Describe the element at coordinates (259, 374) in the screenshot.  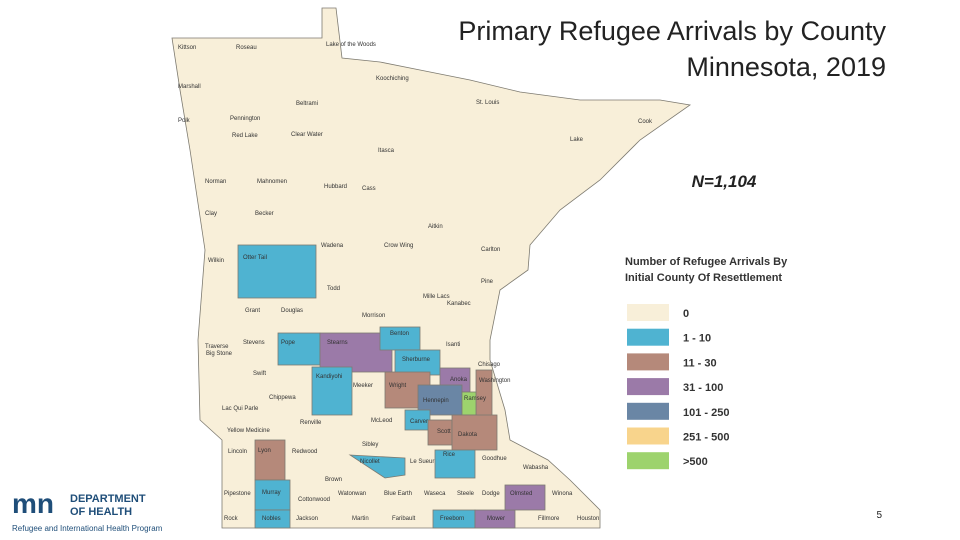
I see `county-label: Swift` at that location.